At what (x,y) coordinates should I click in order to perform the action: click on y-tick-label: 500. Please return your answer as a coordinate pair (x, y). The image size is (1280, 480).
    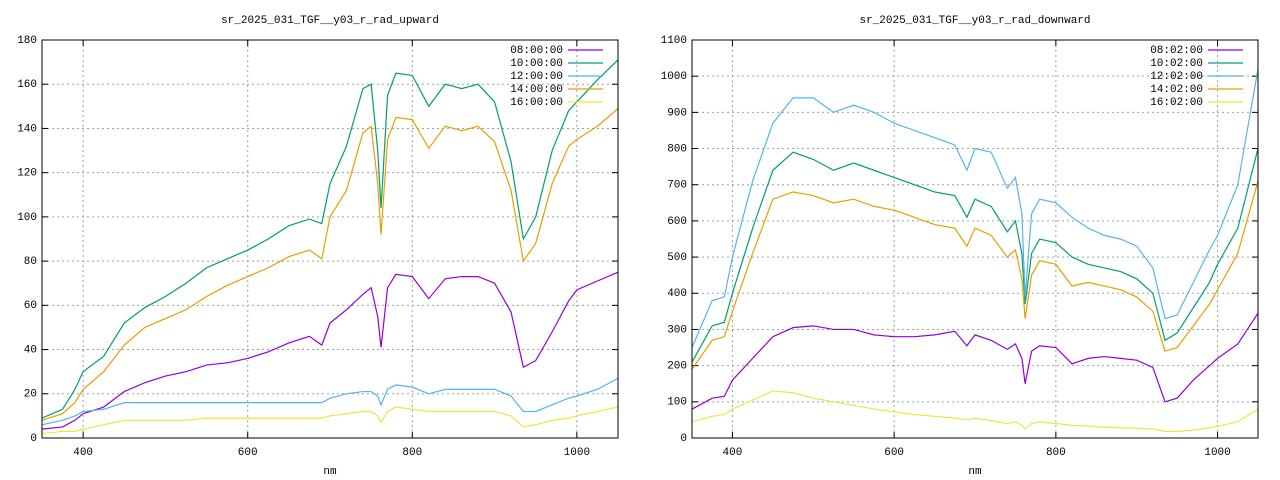
    Looking at the image, I should click on (677, 258).